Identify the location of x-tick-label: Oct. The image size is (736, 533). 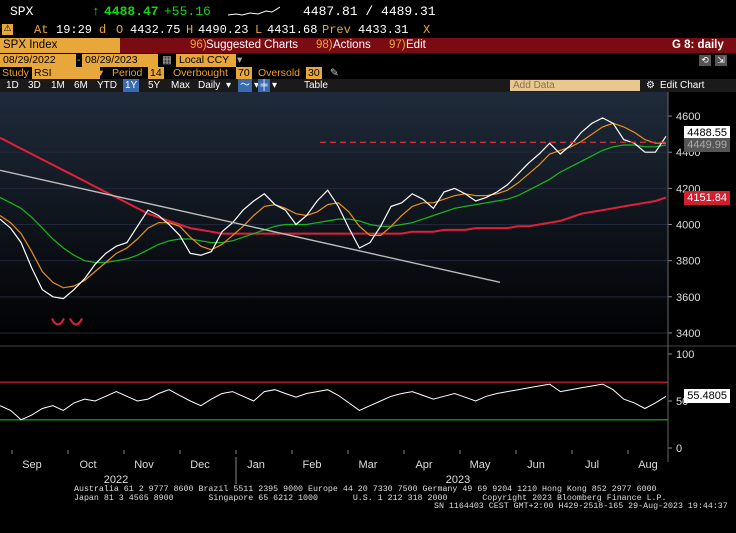
(87, 465).